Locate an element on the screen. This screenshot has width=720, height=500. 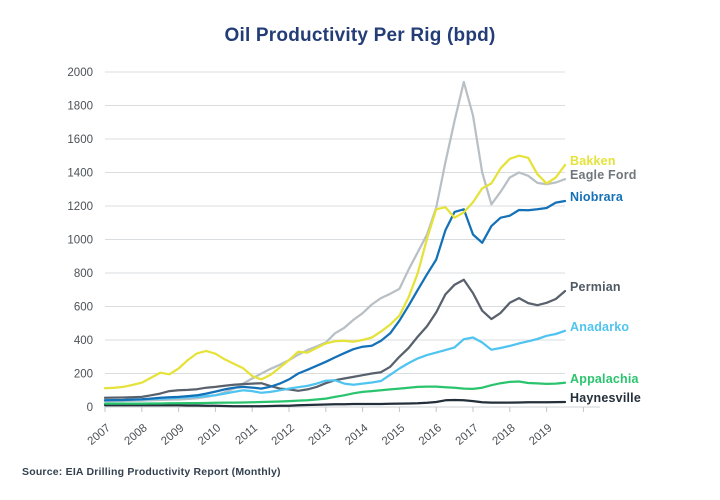
legend-label-anadarko: Anadarko is located at coordinates (600, 326).